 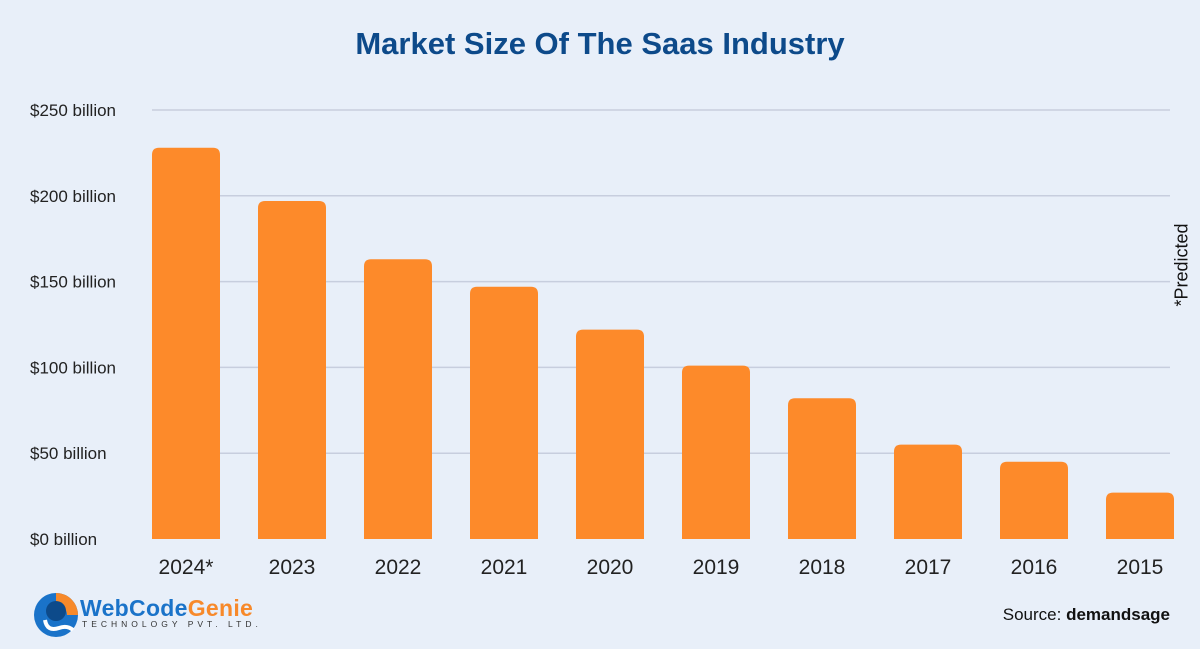 What do you see at coordinates (172, 624) in the screenshot?
I see `logo-tagline: TECHNOLOGY PVT. LTD.` at bounding box center [172, 624].